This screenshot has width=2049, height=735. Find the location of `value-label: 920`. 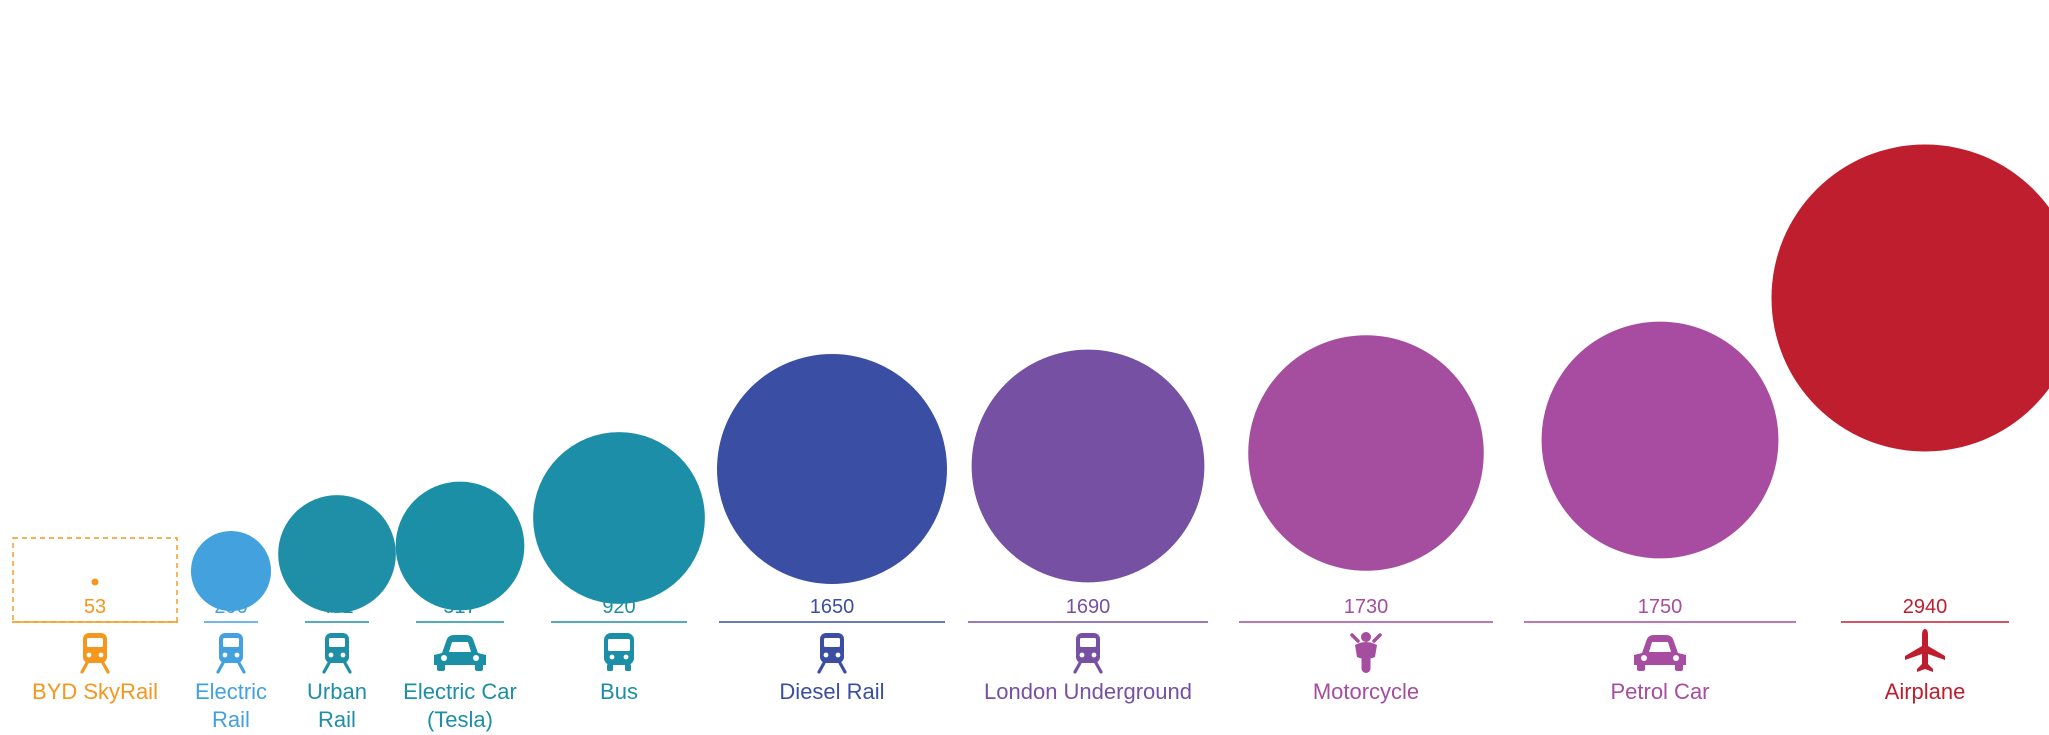

value-label: 920 is located at coordinates (618, 607).